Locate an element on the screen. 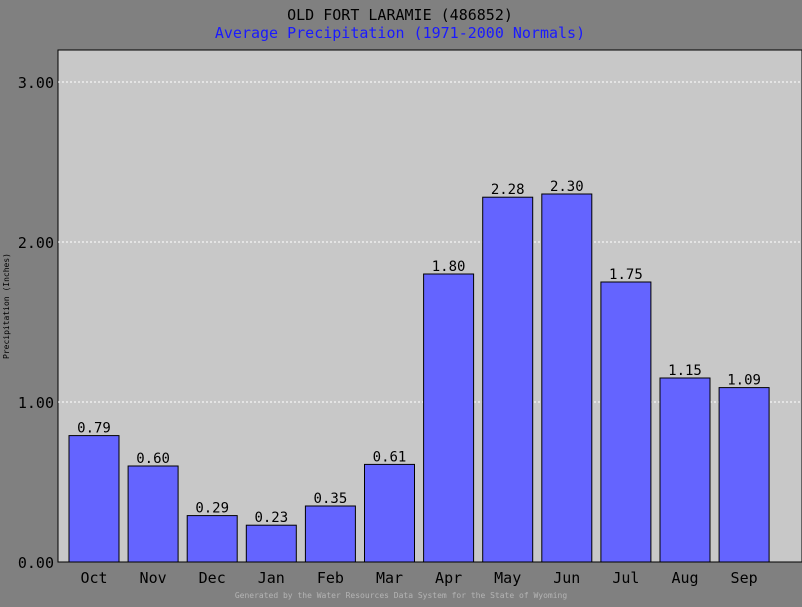 This screenshot has height=607, width=802. bar-dec is located at coordinates (212, 539).